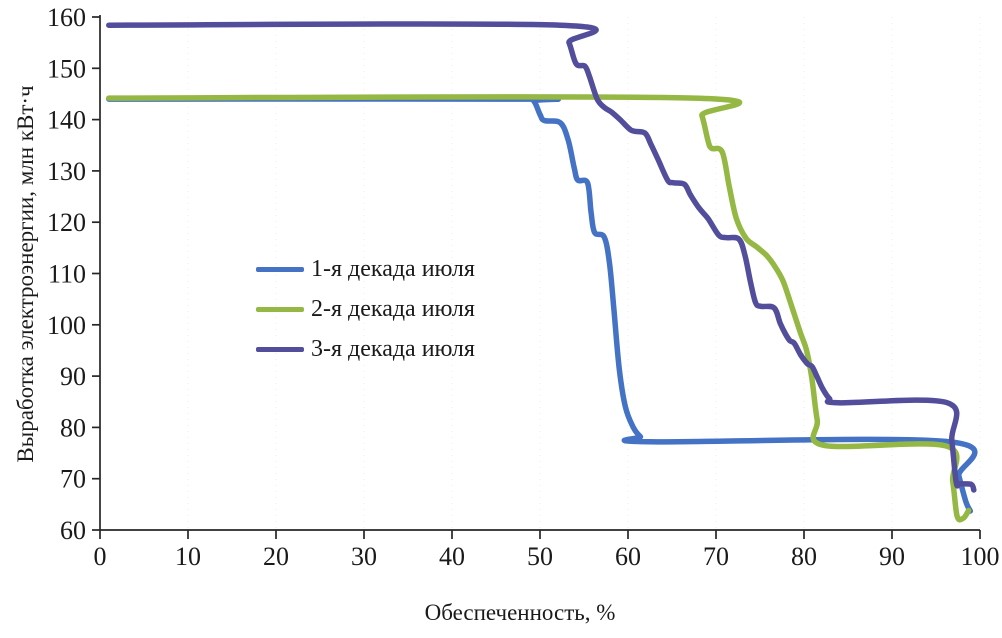  What do you see at coordinates (73, 530) in the screenshot?
I see `y-tick-label: 60` at bounding box center [73, 530].